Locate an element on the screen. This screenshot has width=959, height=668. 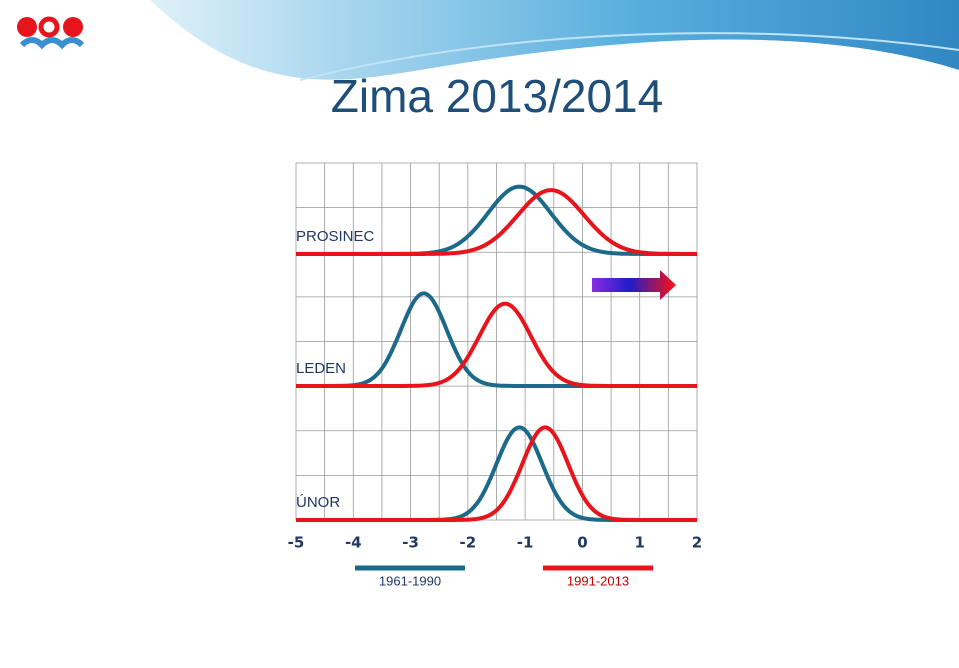
legend-label: 1961-1990 is located at coordinates (410, 580).